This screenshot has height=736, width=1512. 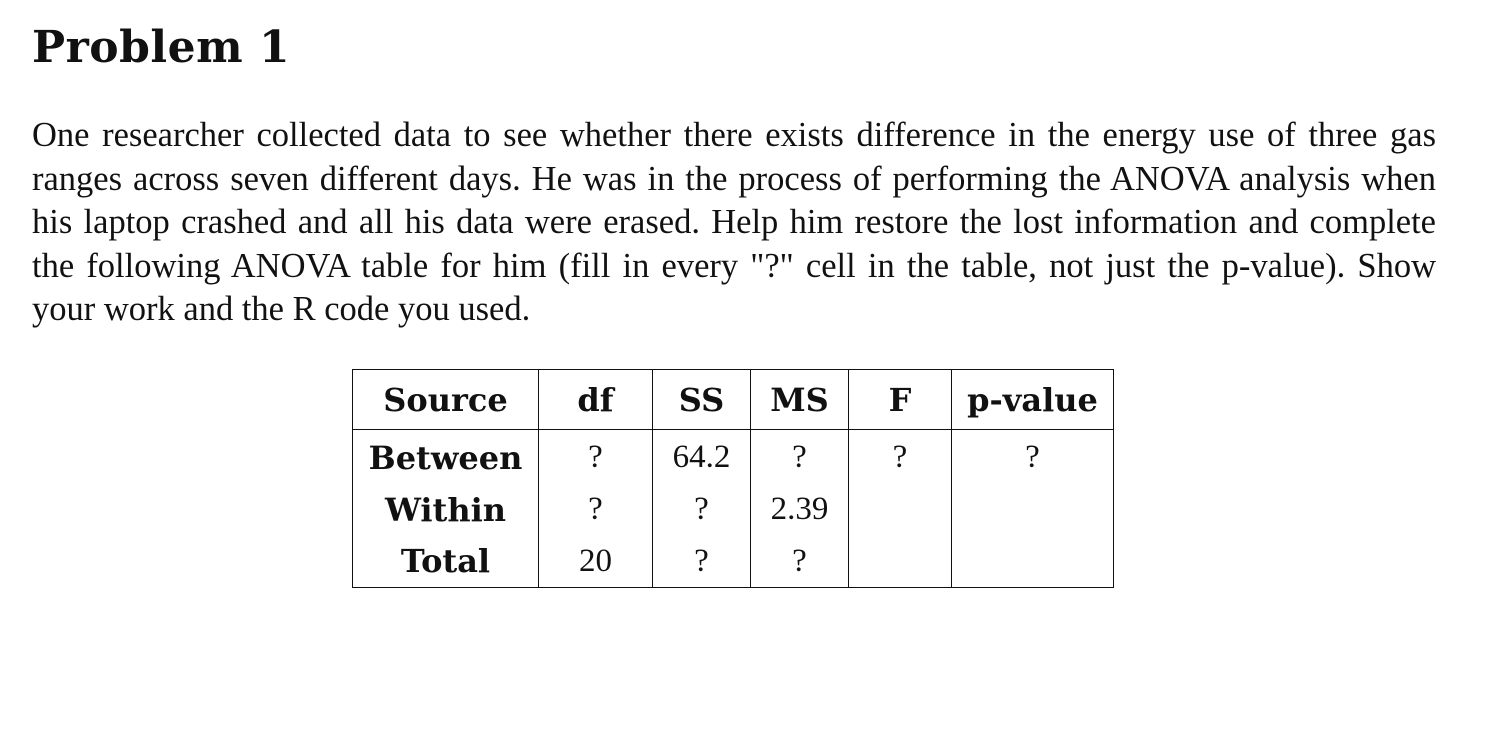 I want to click on cell-total-ms: ?, so click(x=799, y=561).